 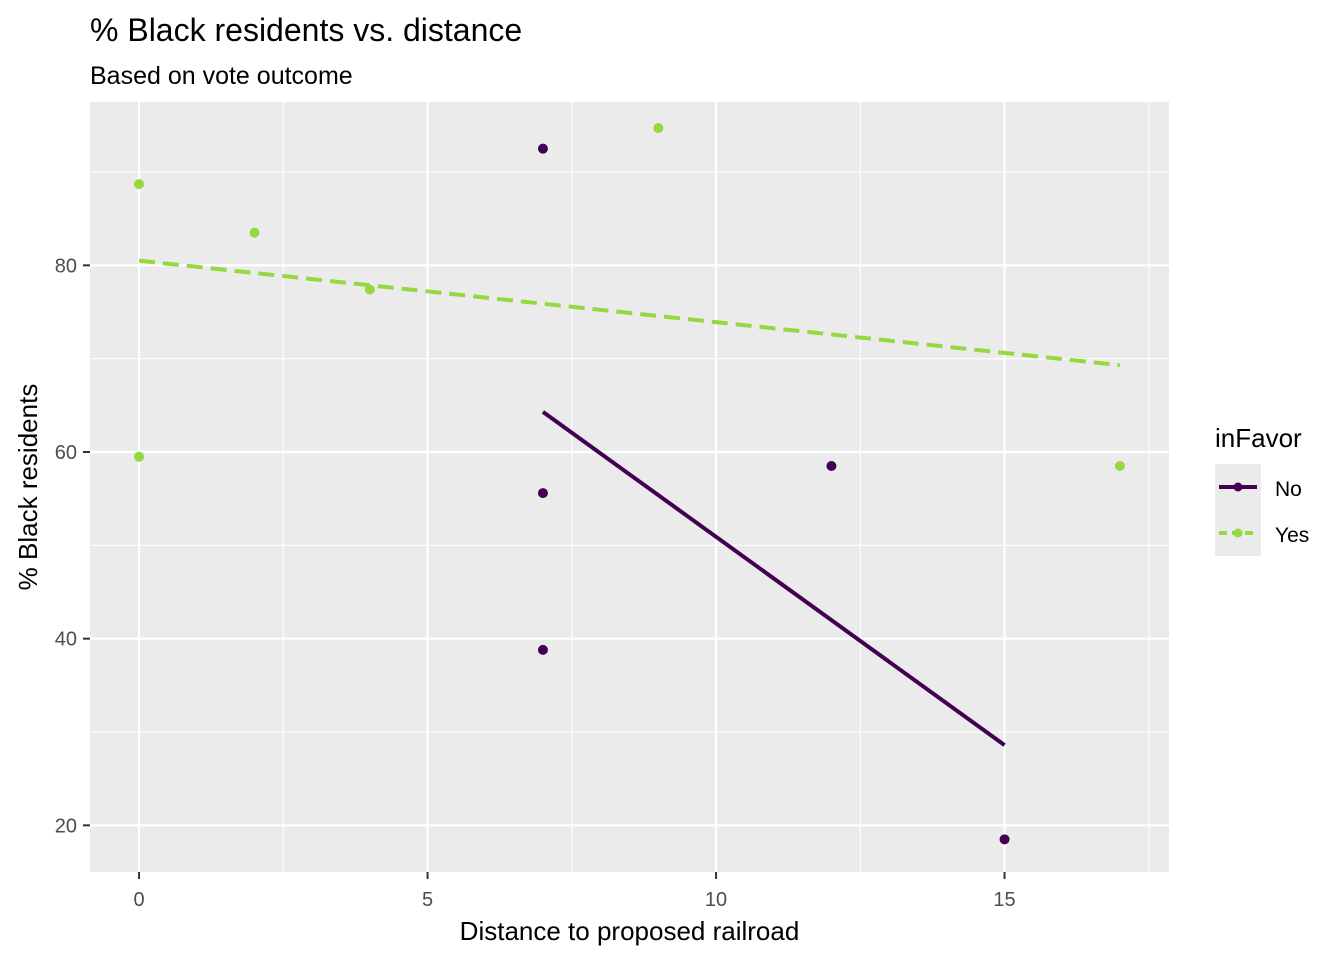 I want to click on chart-subtitle: Based on vote outcome, so click(x=221, y=76).